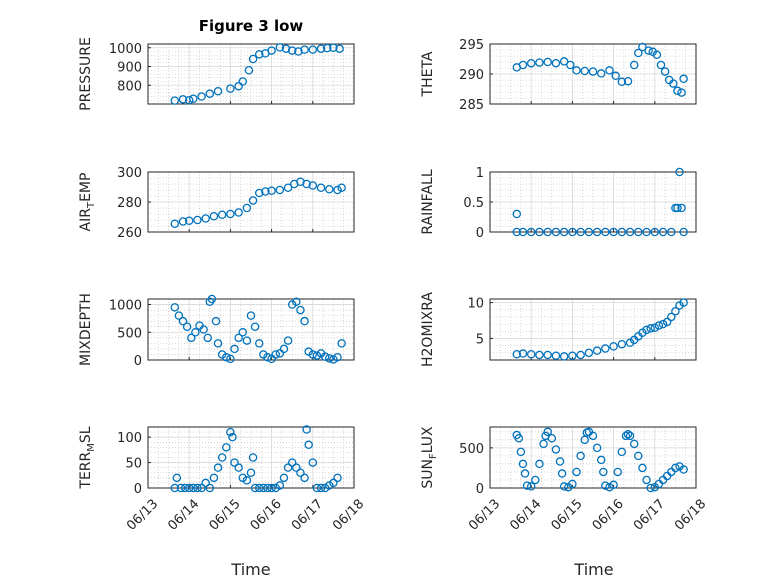 This screenshot has width=778, height=583. What do you see at coordinates (138, 489) in the screenshot?
I see `y-tick-label: 0` at bounding box center [138, 489].